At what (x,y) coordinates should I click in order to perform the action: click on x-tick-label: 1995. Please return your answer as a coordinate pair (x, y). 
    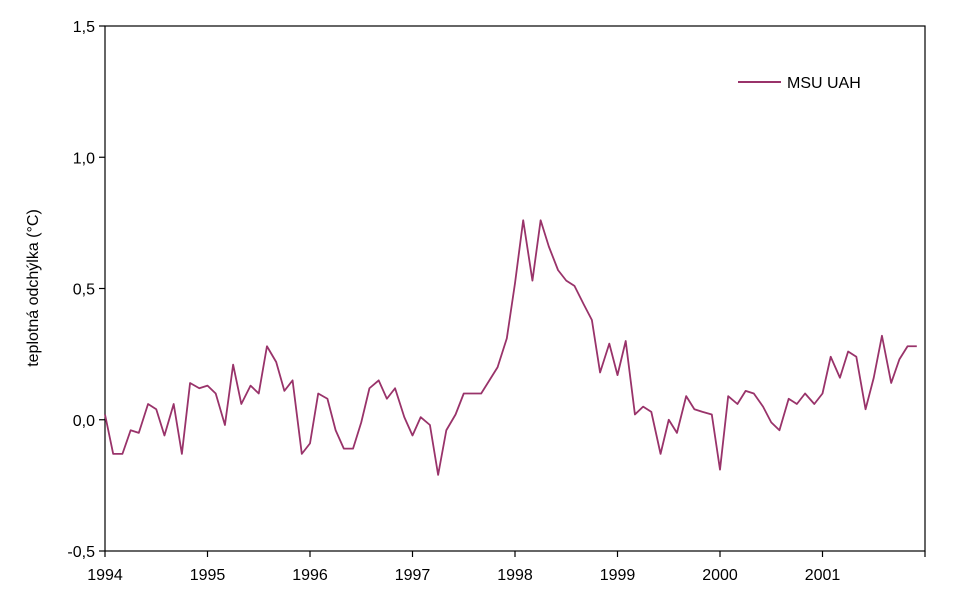
    Looking at the image, I should click on (208, 575).